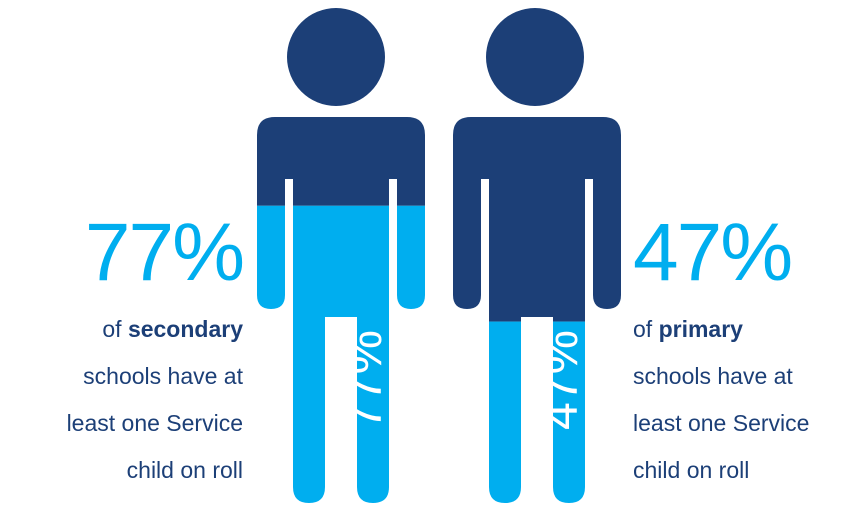  Describe the element at coordinates (713, 252) in the screenshot. I see `stat-value: 47%` at that location.